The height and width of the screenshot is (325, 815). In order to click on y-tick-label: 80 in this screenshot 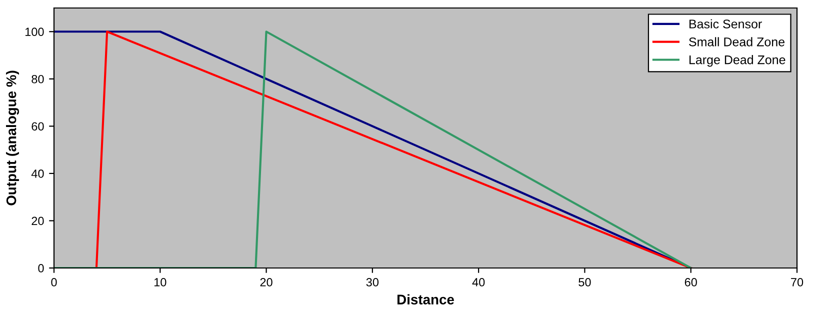, I will do `click(38, 79)`.